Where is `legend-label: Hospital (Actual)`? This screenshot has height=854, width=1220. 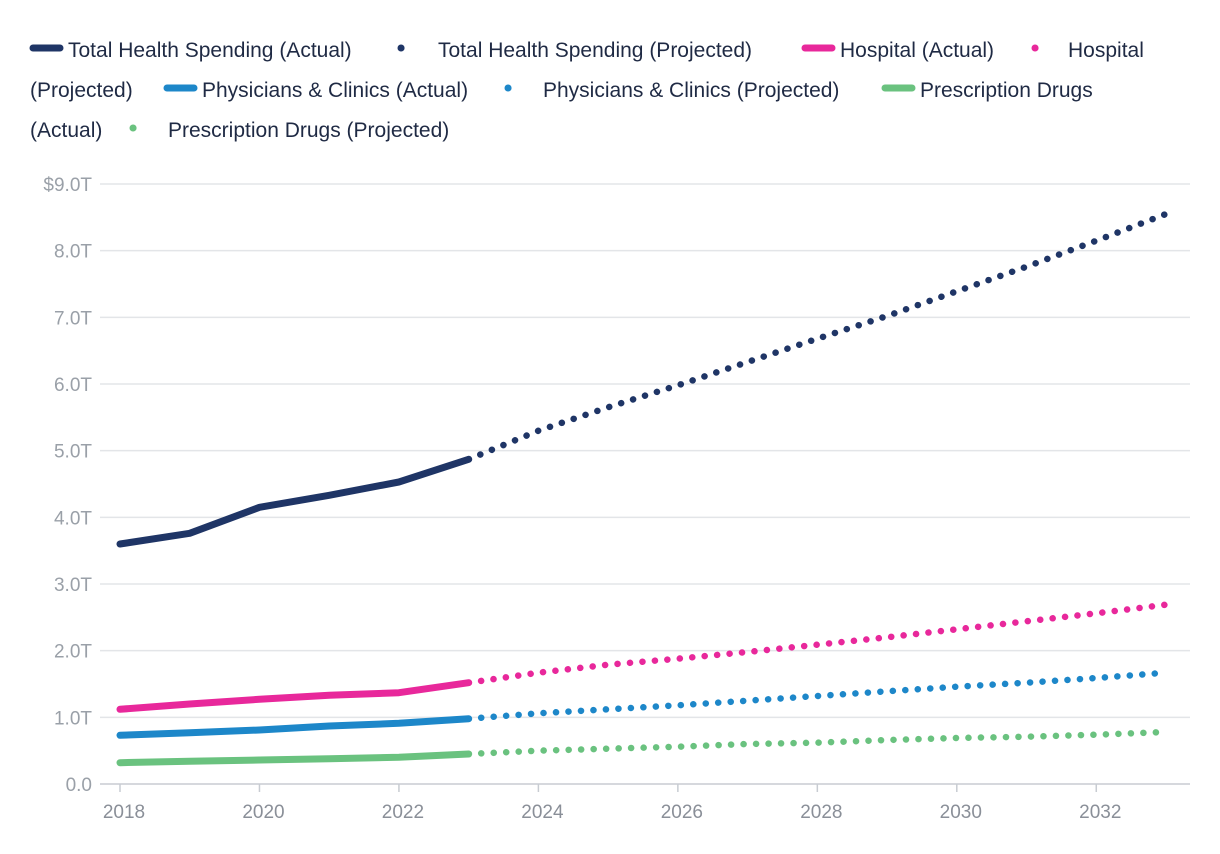 legend-label: Hospital (Actual) is located at coordinates (917, 50).